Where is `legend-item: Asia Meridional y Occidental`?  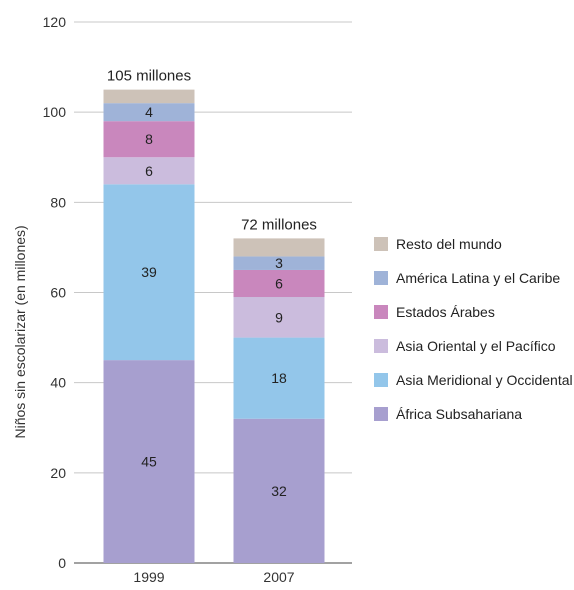 legend-item: Asia Meridional y Occidental is located at coordinates (473, 380).